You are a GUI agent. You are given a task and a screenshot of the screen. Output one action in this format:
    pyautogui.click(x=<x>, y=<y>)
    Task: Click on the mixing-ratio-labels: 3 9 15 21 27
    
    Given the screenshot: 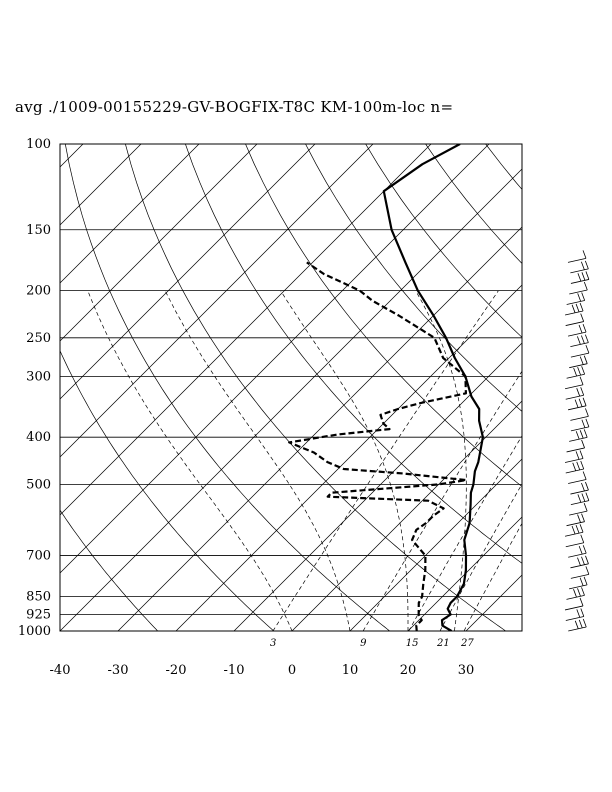 What is the action you would take?
    pyautogui.click(x=372, y=643)
    